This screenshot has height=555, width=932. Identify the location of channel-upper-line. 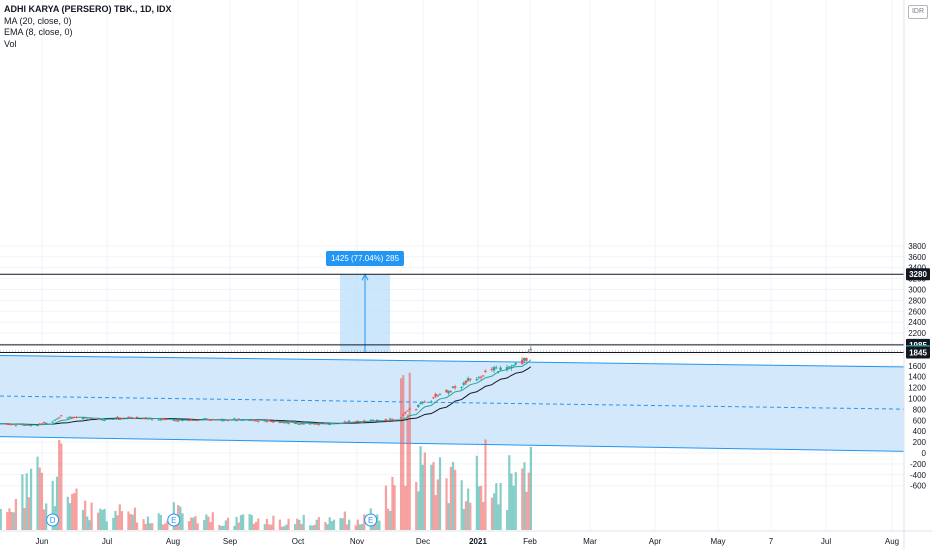
(452, 361).